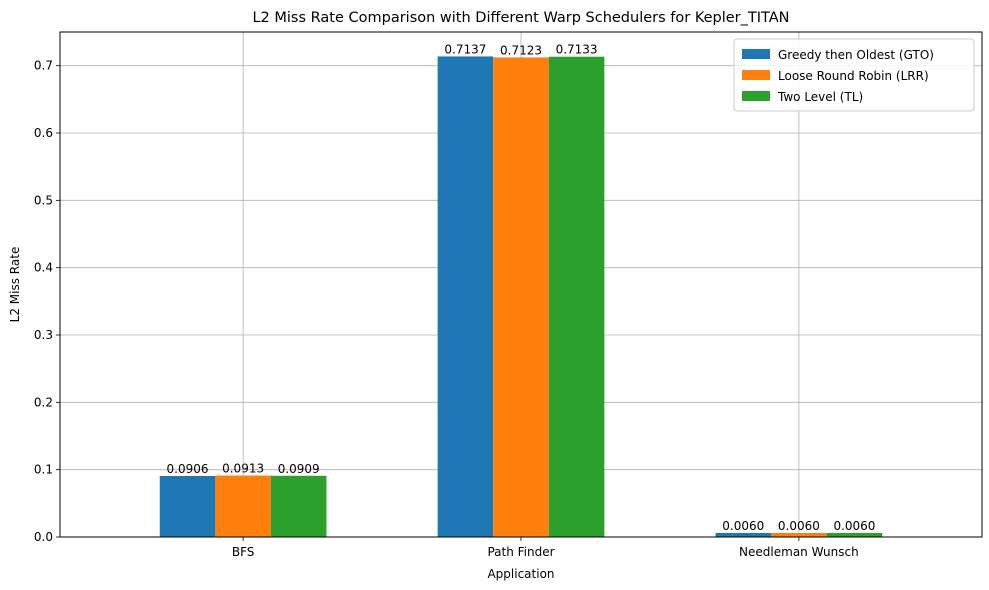 The image size is (989, 590). Describe the element at coordinates (43, 268) in the screenshot. I see `y-tick-label: 0.4` at that location.